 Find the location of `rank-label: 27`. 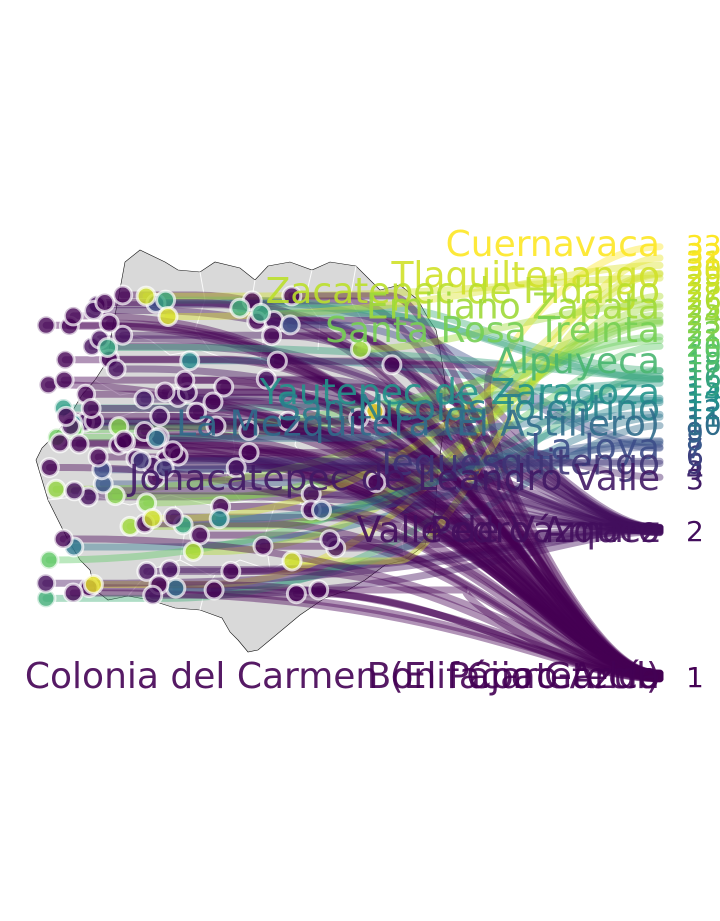

rank-label: 27 is located at coordinates (703, 292).